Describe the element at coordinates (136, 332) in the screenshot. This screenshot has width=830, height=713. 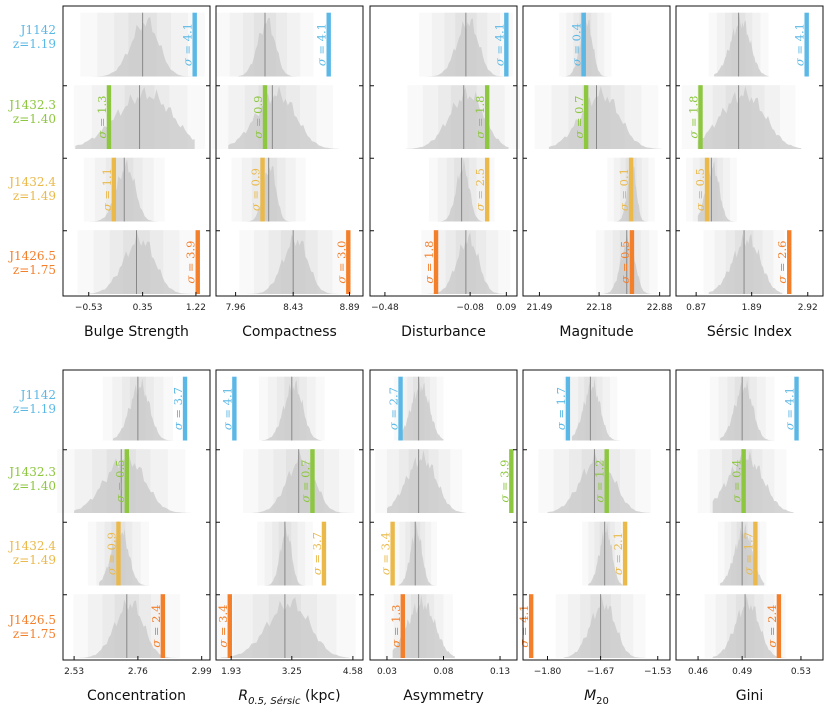
I see `axis-title-bulge: Bulge Strength` at that location.